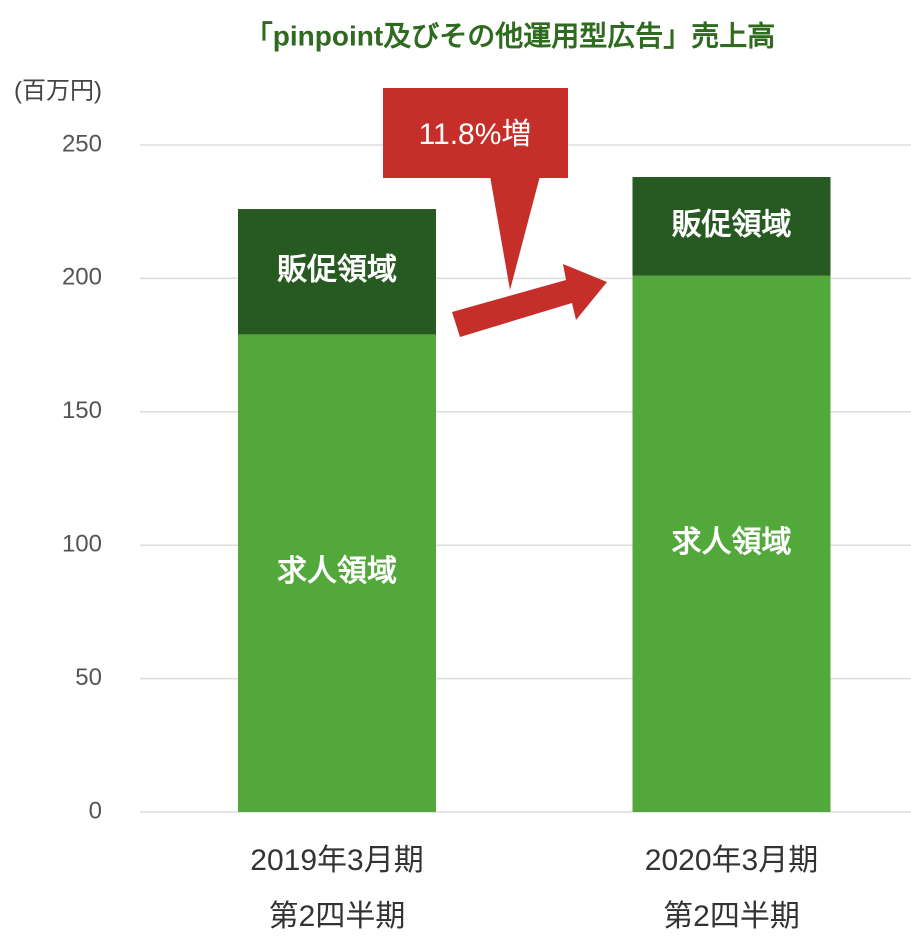 This screenshot has width=911, height=941. I want to click on x-tick-label: 2019年3月期, so click(336, 860).